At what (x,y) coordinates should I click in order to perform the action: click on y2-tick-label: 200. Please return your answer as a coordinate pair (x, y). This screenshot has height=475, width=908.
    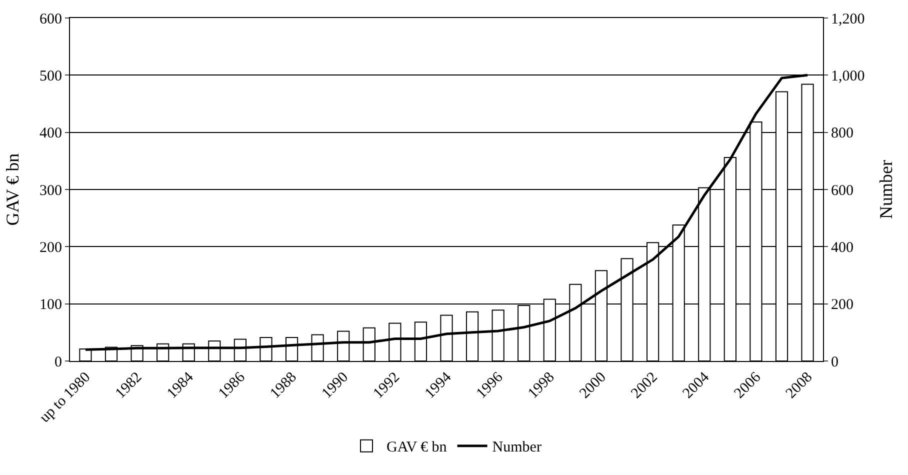
    Looking at the image, I should click on (842, 305).